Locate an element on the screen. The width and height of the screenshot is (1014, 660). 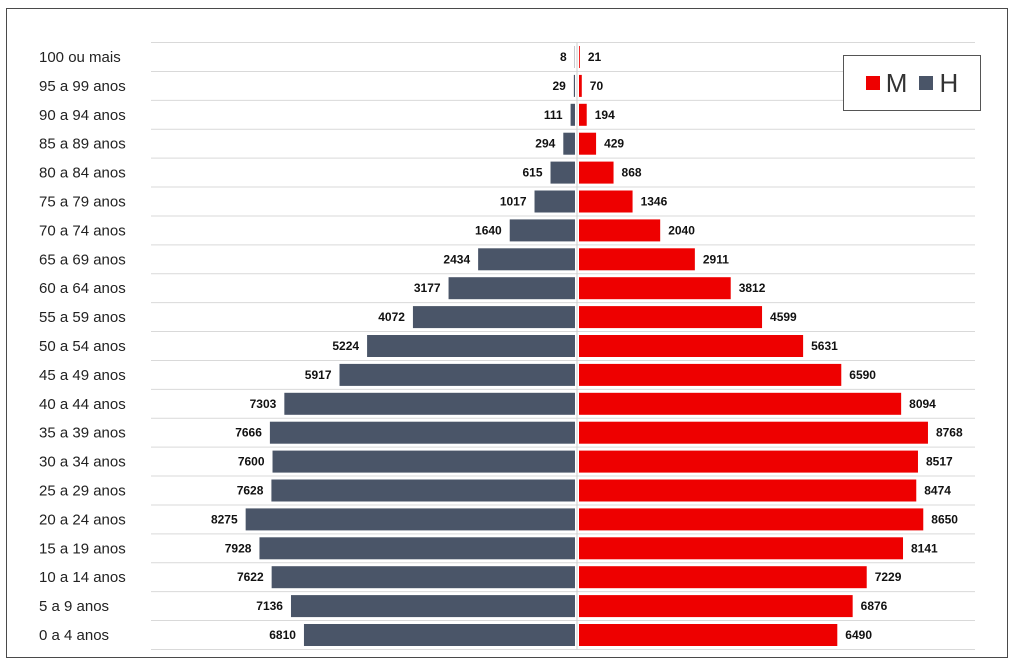
value-label-h: 615 is located at coordinates (532, 173).